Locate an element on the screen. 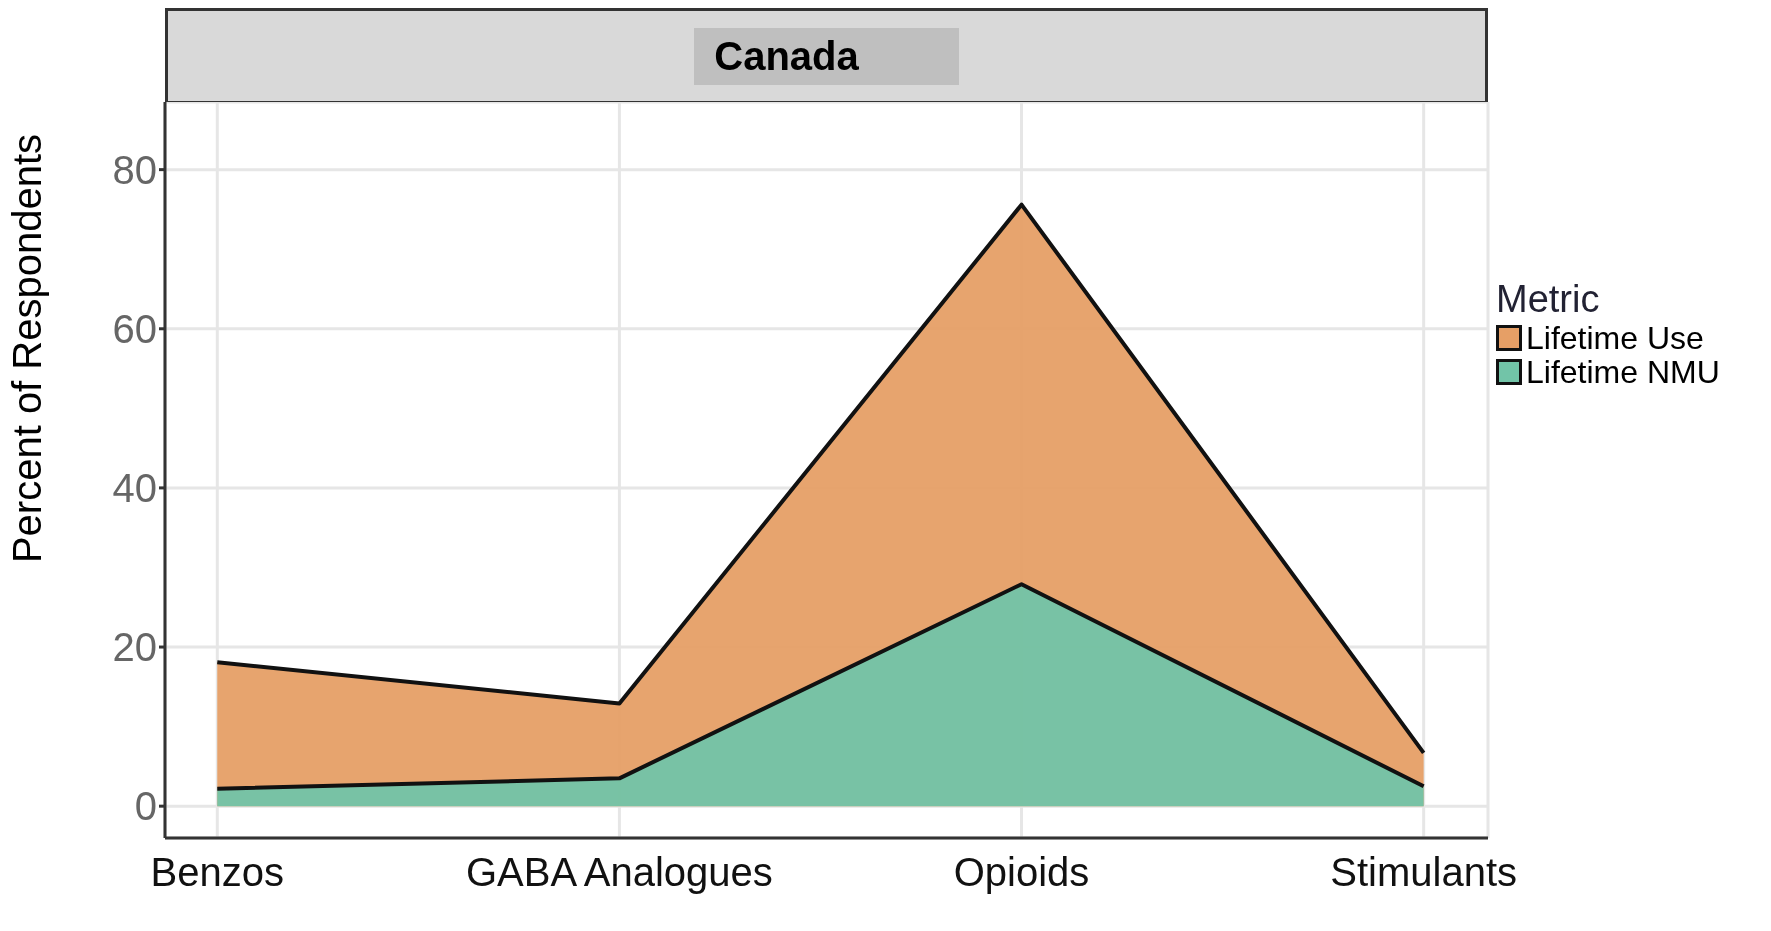 This screenshot has width=1771, height=931. legend-label: Lifetime NMU is located at coordinates (1623, 372).